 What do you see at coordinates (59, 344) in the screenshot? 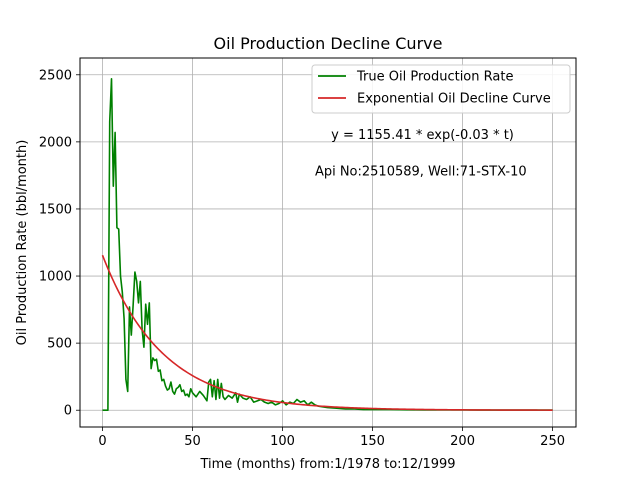
I see `y-tick-label: 500` at bounding box center [59, 344].